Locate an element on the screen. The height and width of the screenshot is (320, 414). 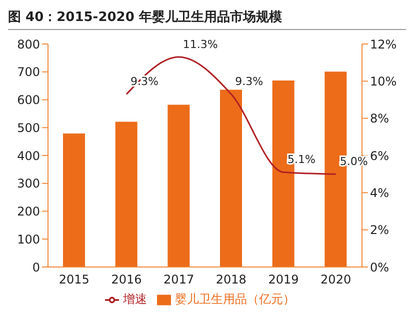
y2-tick-label: 2% is located at coordinates (380, 230).